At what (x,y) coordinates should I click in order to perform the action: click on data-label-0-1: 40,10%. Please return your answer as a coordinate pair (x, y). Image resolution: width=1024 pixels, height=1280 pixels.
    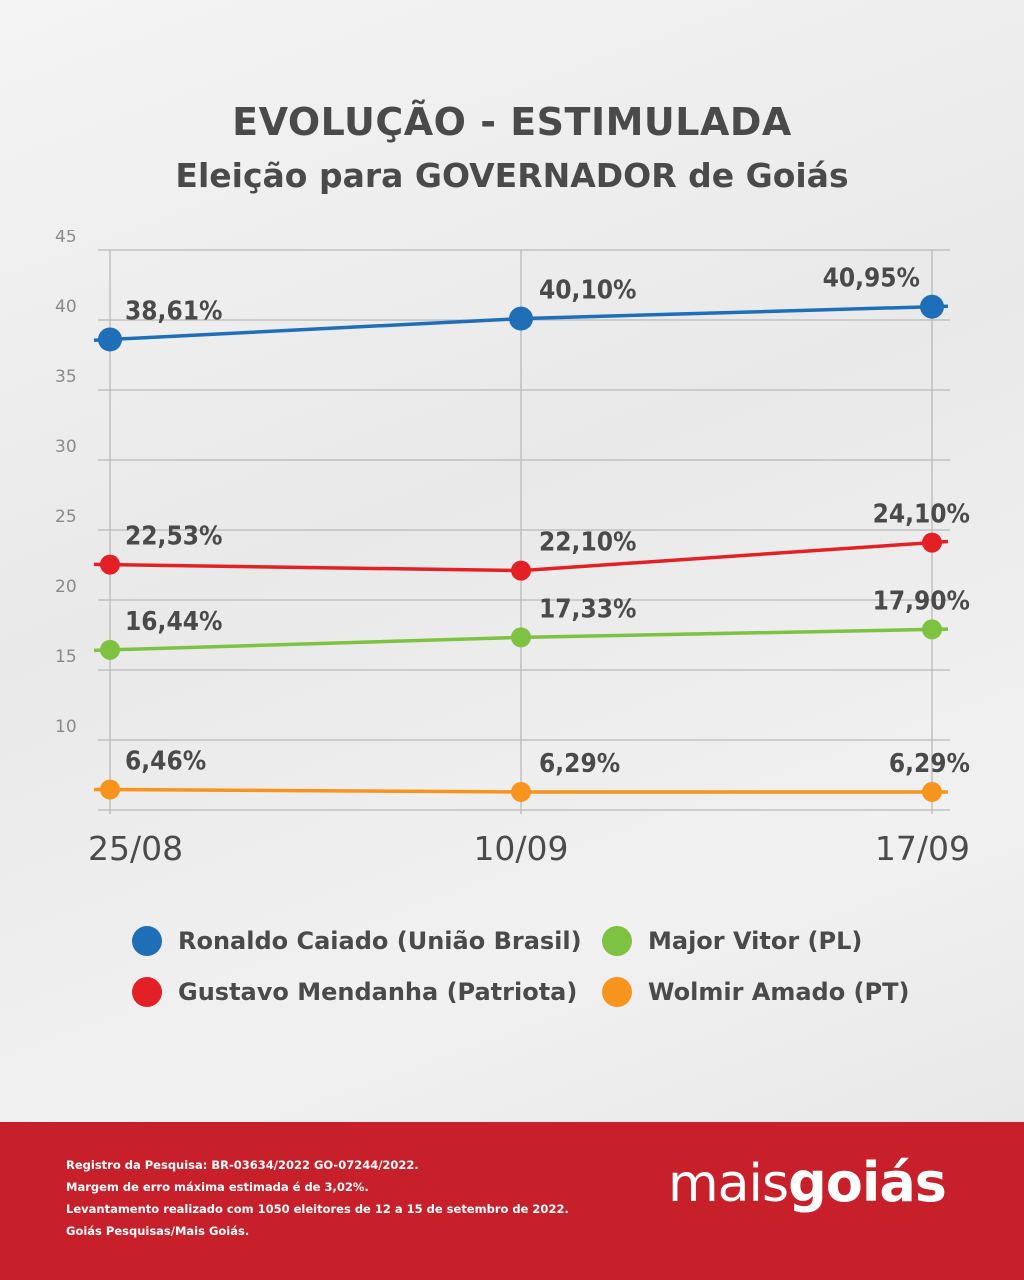
    Looking at the image, I should click on (587, 291).